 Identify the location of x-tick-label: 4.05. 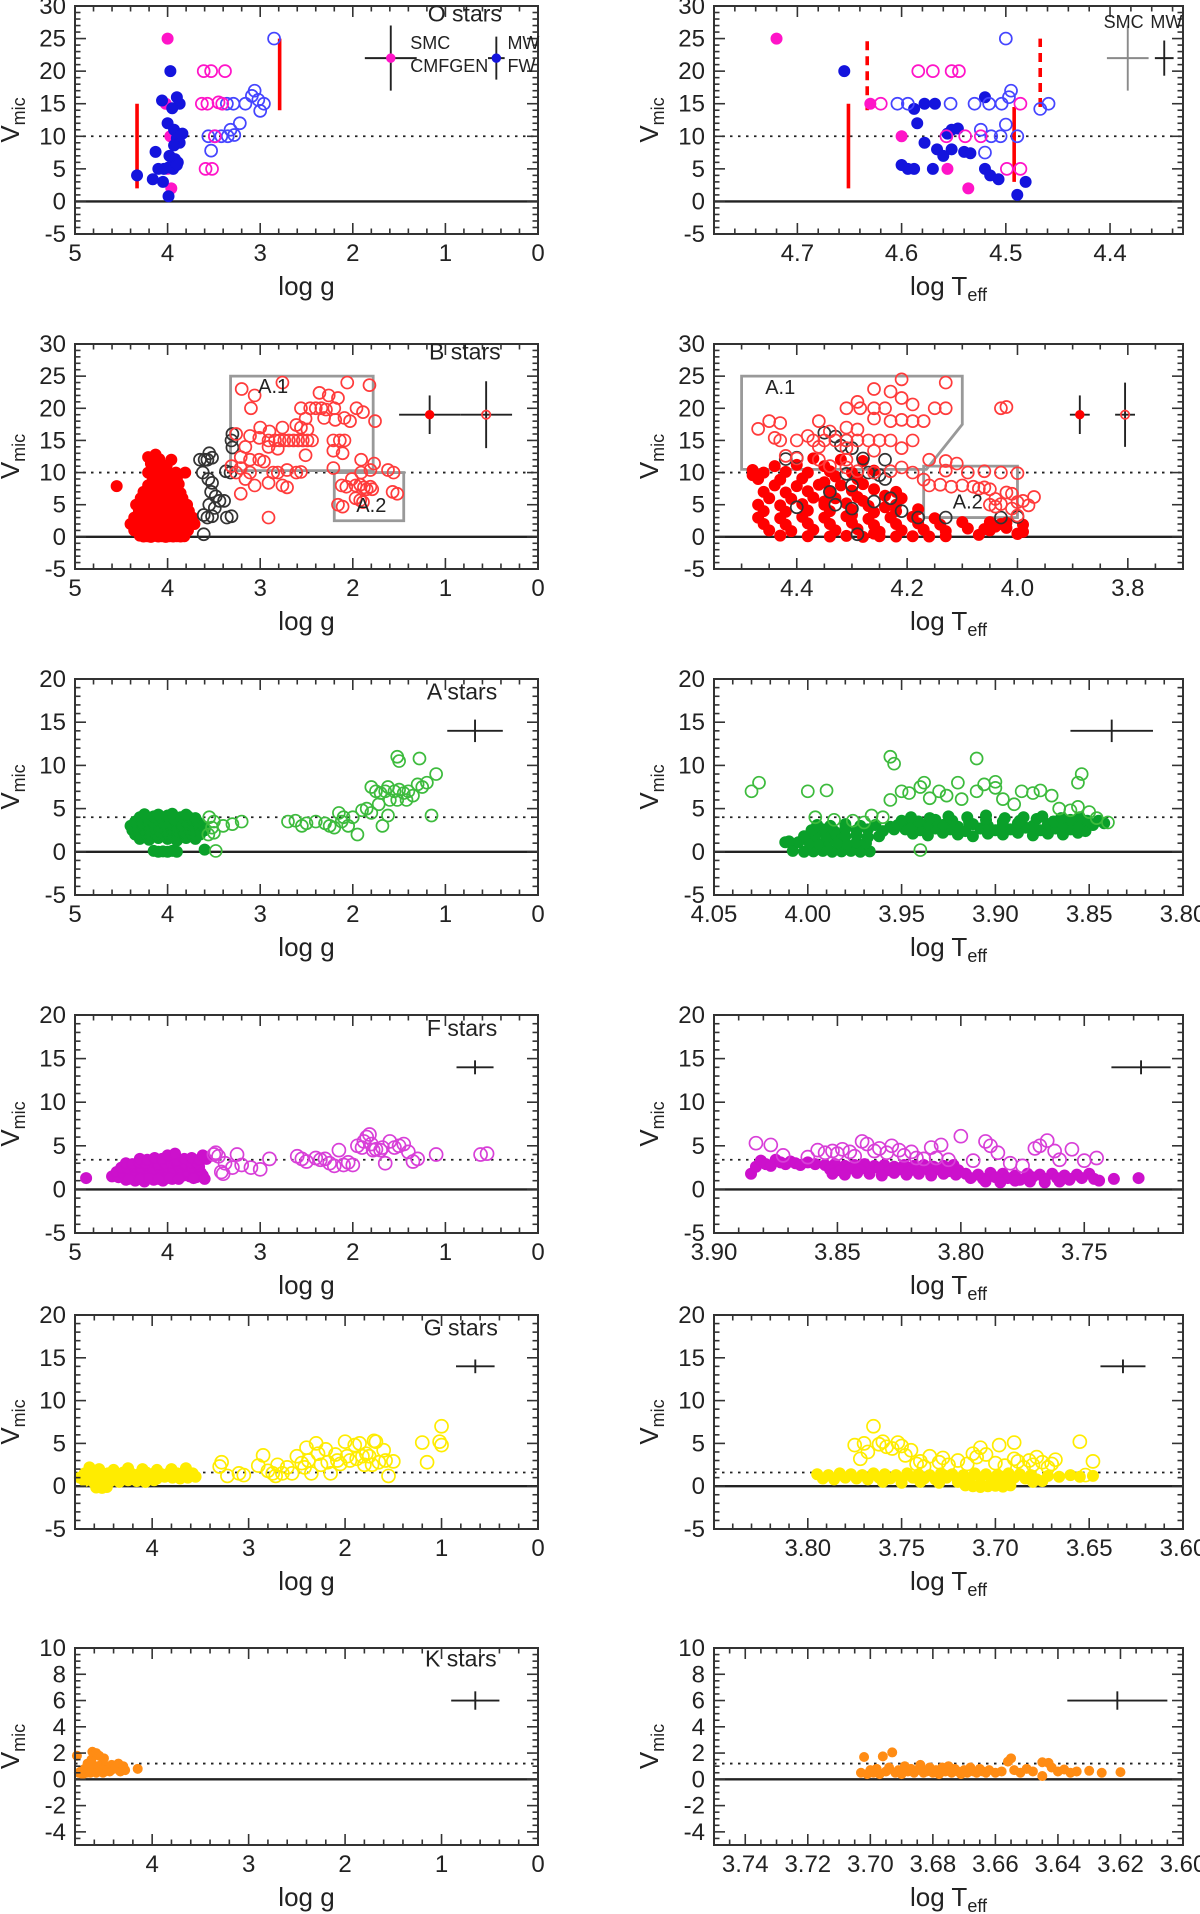
(714, 914).